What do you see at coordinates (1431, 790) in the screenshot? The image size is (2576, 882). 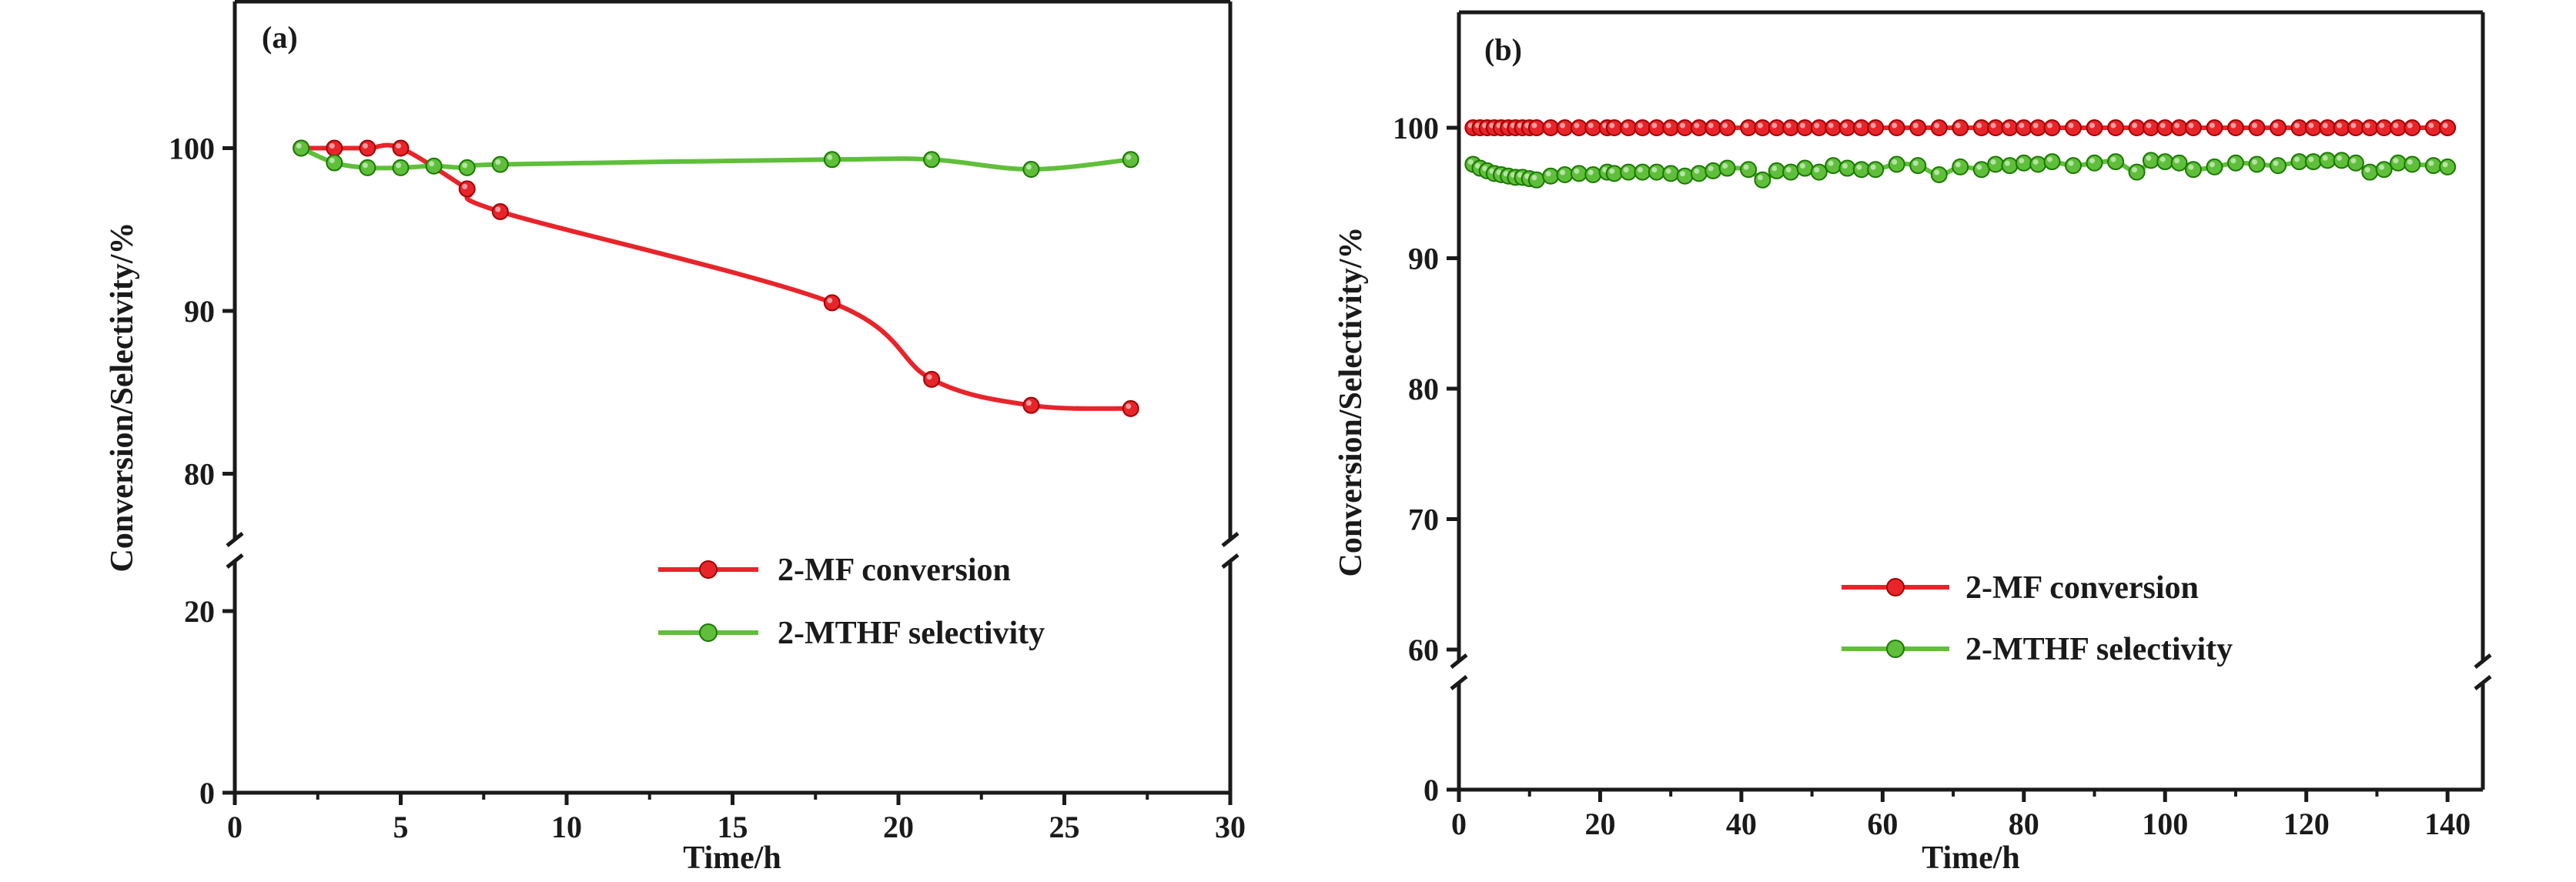 I see `y-tick-label: 0` at bounding box center [1431, 790].